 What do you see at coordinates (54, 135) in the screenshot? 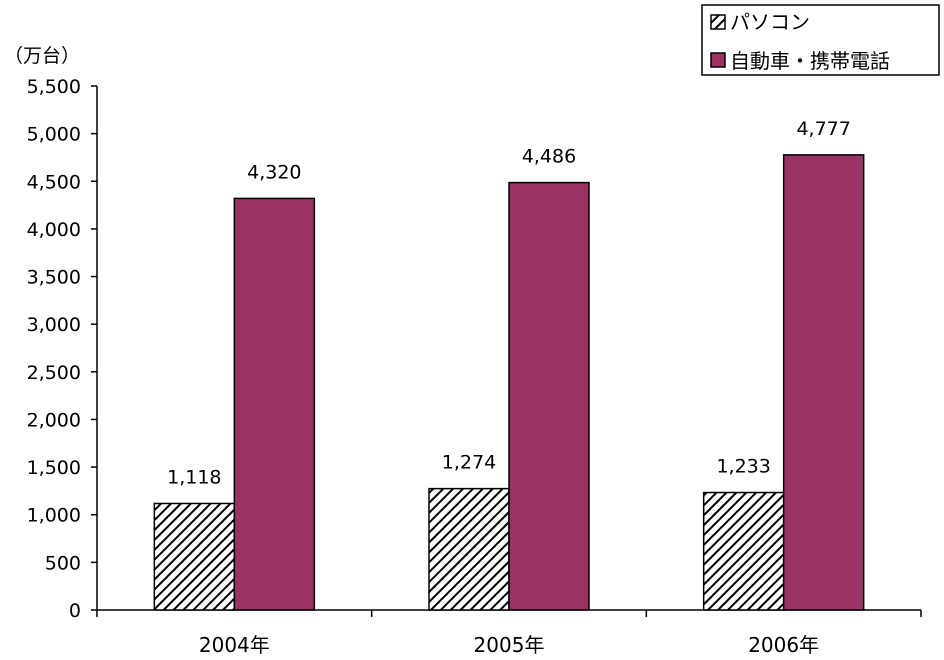
I see `y-tick-label: 5,000` at bounding box center [54, 135].